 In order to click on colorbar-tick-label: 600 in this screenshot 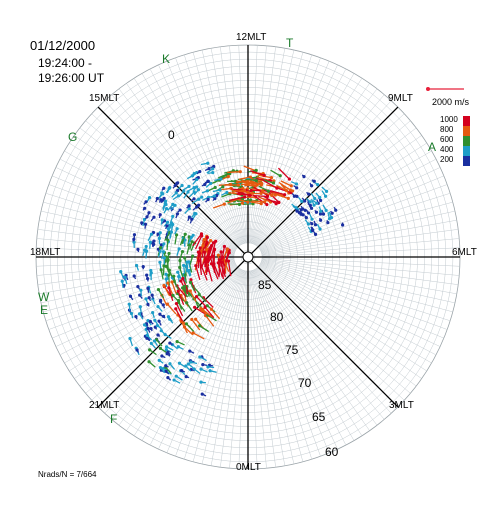, I will do `click(447, 139)`.